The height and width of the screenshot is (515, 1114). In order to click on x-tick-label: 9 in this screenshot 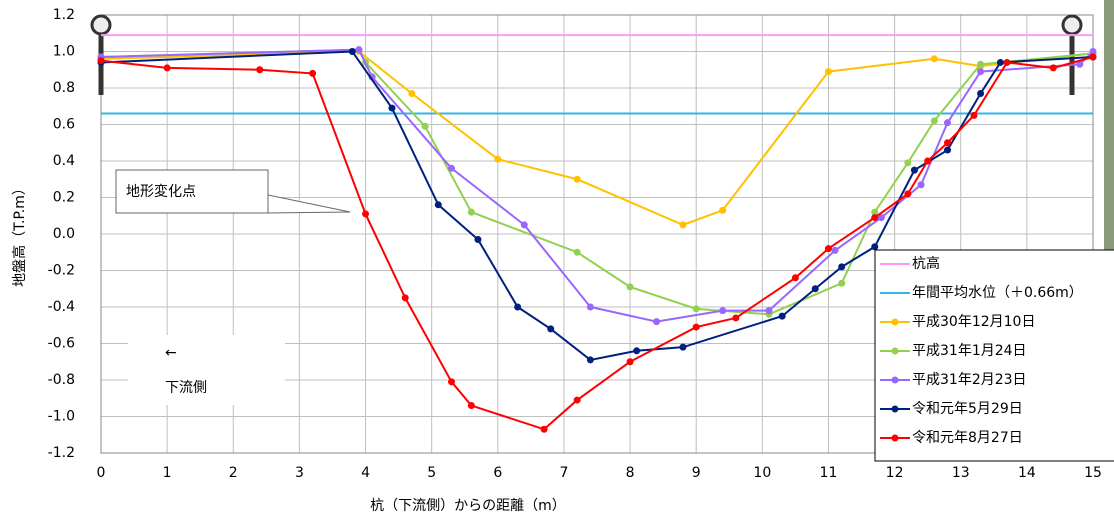, I will do `click(696, 473)`.